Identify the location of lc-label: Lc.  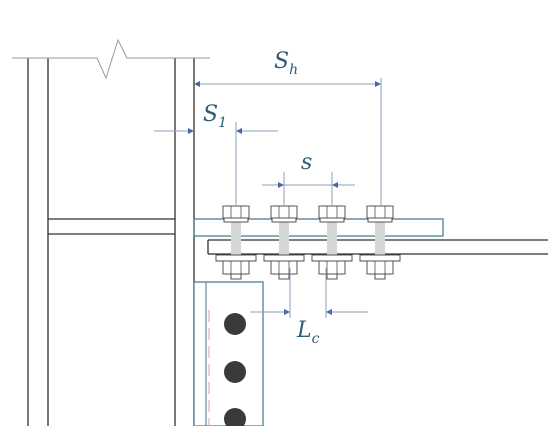
(308, 332).